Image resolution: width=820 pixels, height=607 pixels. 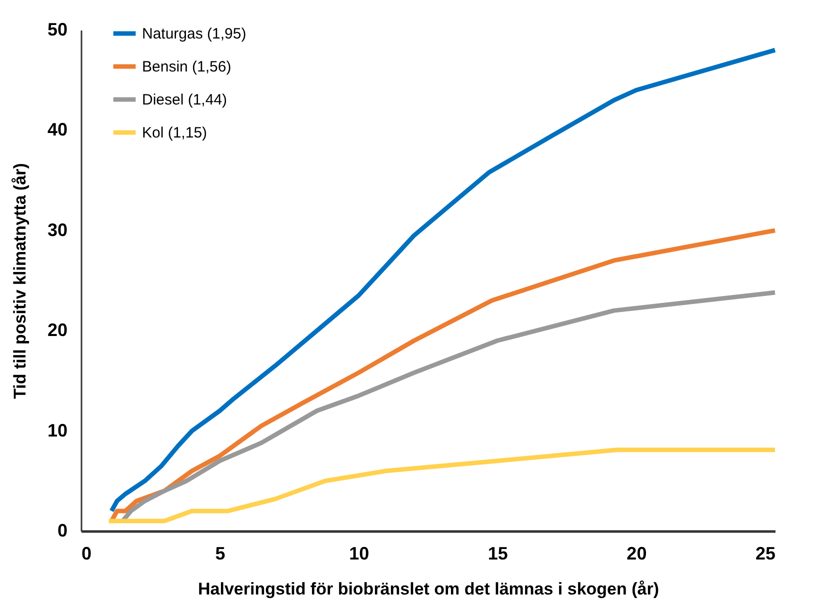 What do you see at coordinates (194, 34) in the screenshot?
I see `legend-label: Naturgas (1,95)` at bounding box center [194, 34].